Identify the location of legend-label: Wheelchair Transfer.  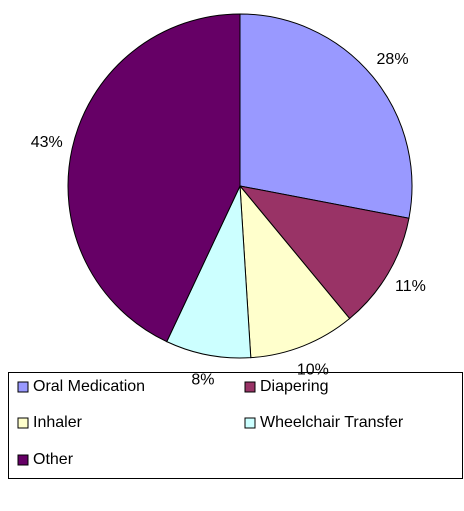
(332, 422).